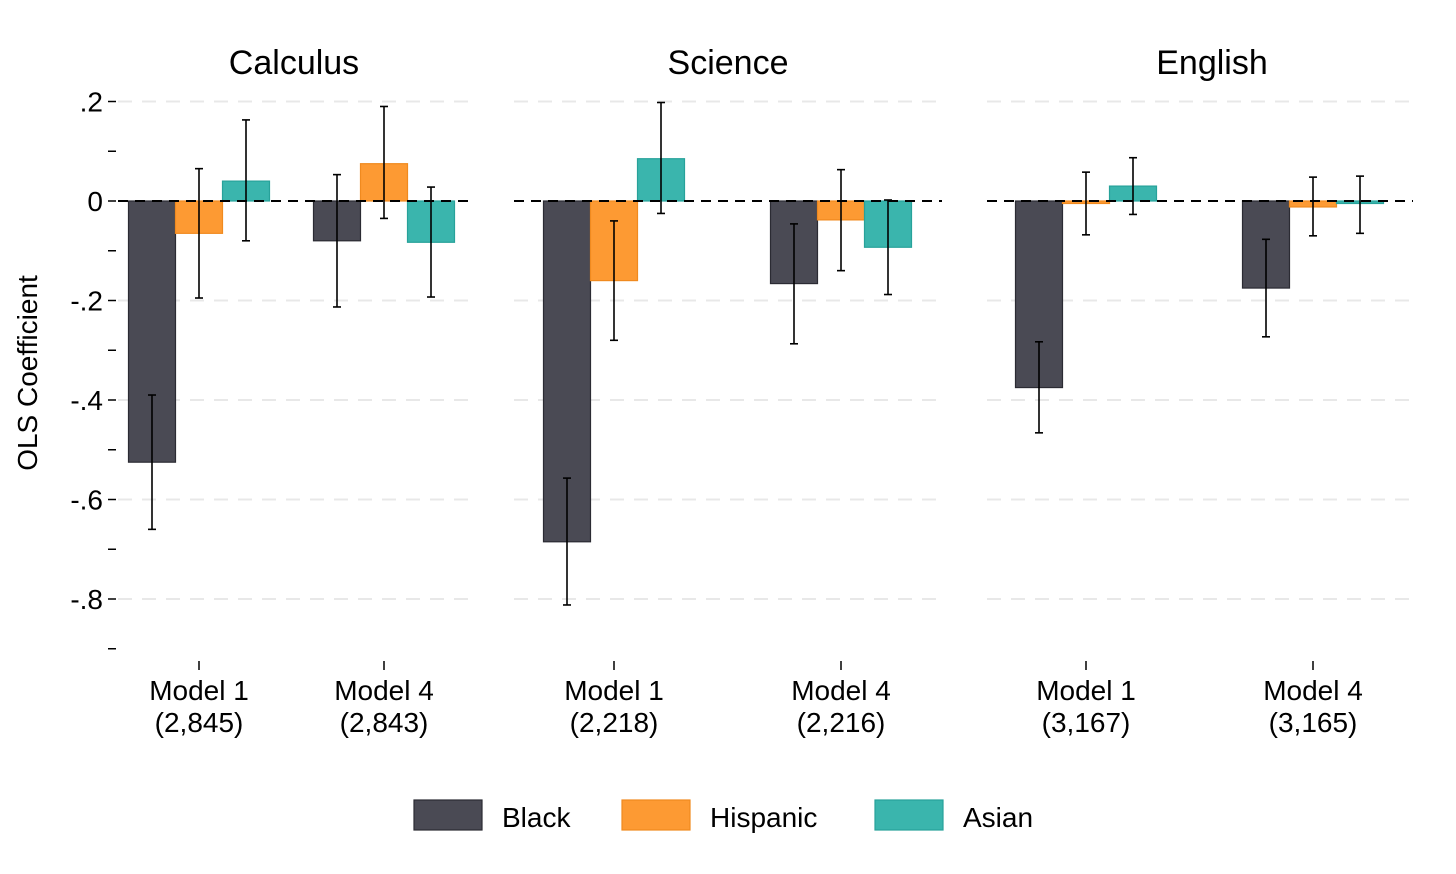 This screenshot has height=874, width=1456. What do you see at coordinates (86, 599) in the screenshot?
I see `y-tick-label: -.8` at bounding box center [86, 599].